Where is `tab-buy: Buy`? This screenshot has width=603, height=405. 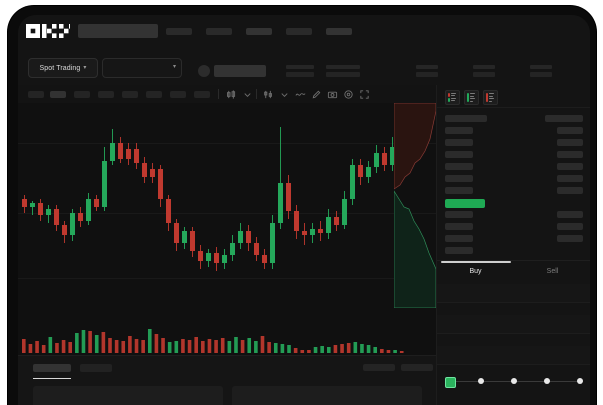
tab-buy: Buy is located at coordinates (475, 271).